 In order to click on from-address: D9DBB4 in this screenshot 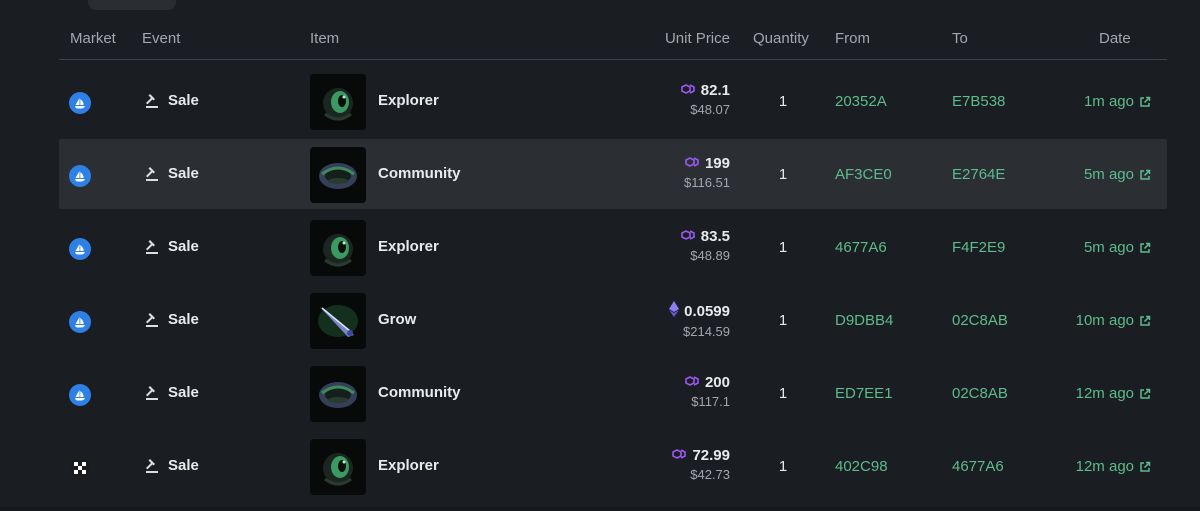, I will do `click(864, 320)`.